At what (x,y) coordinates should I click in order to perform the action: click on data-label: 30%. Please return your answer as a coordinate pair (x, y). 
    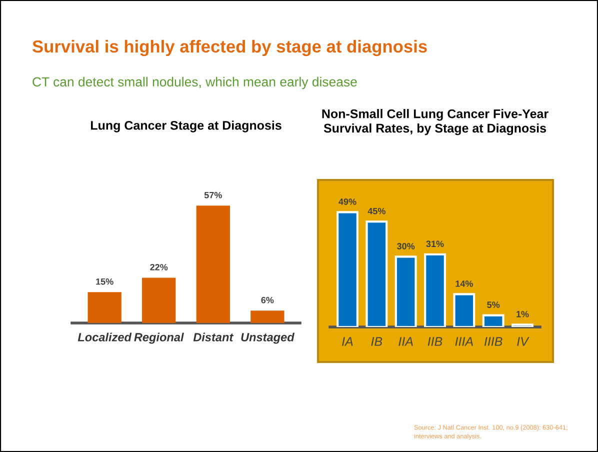
    Looking at the image, I should click on (406, 246).